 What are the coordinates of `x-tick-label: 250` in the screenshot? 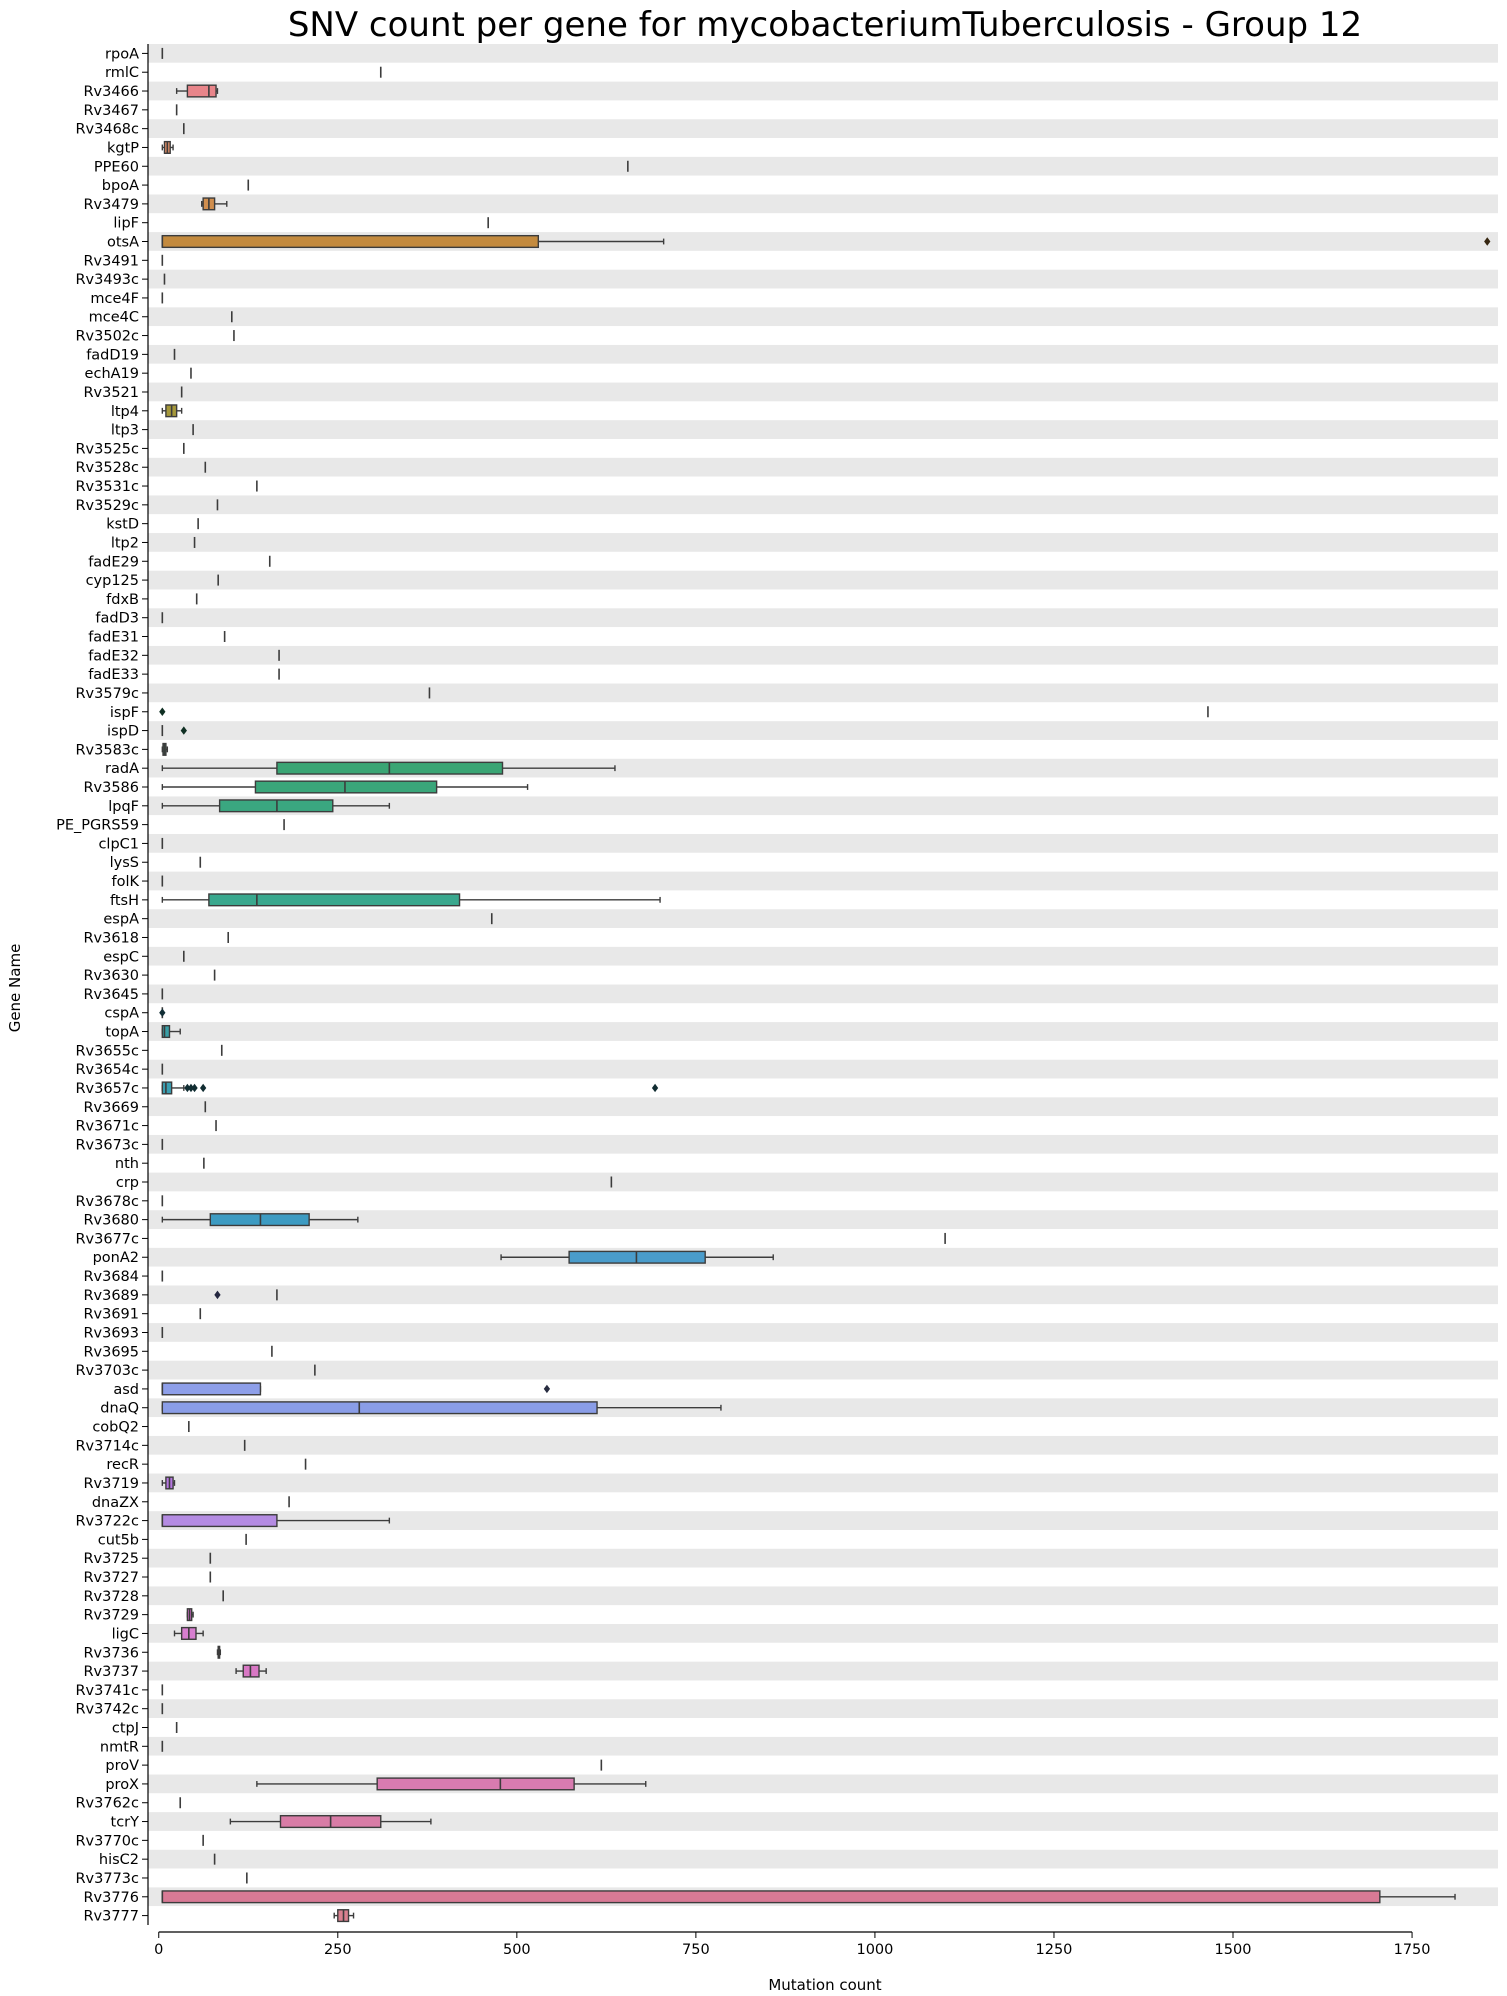 It's located at (338, 1950).